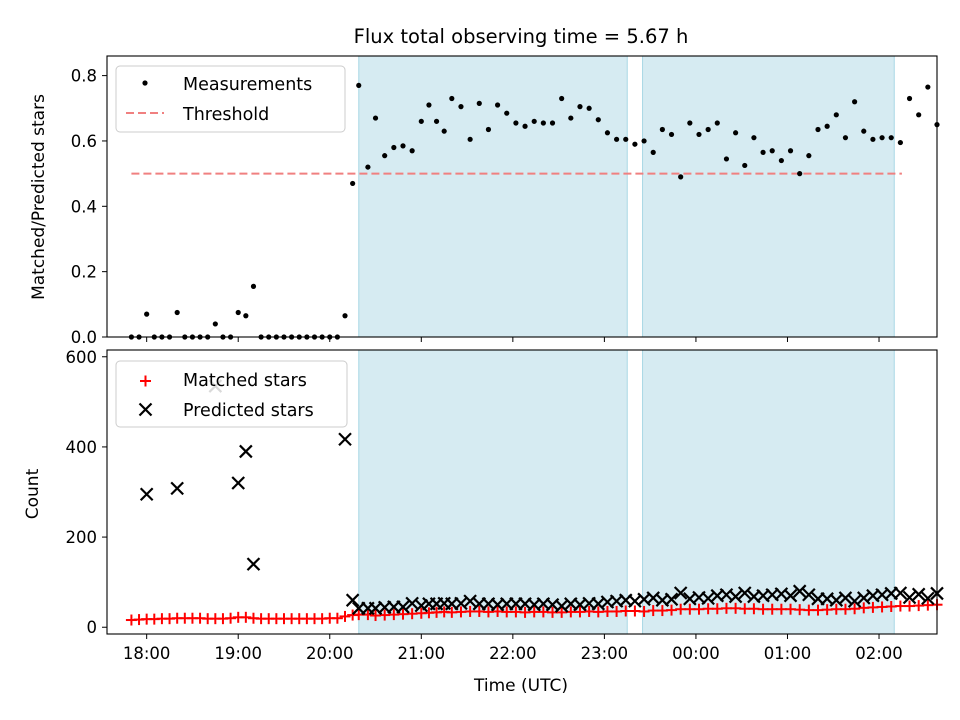  I want to click on top-x-ticks, so click(513, 339).